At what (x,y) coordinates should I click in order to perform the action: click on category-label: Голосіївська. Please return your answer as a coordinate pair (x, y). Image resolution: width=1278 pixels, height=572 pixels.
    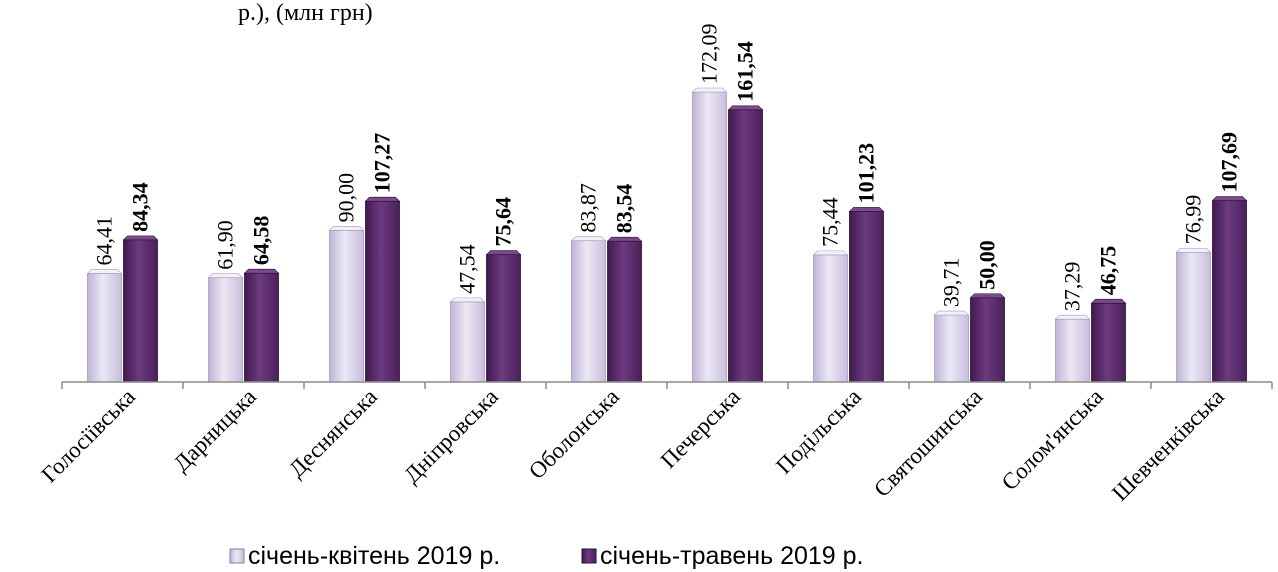
    Looking at the image, I should click on (88, 436).